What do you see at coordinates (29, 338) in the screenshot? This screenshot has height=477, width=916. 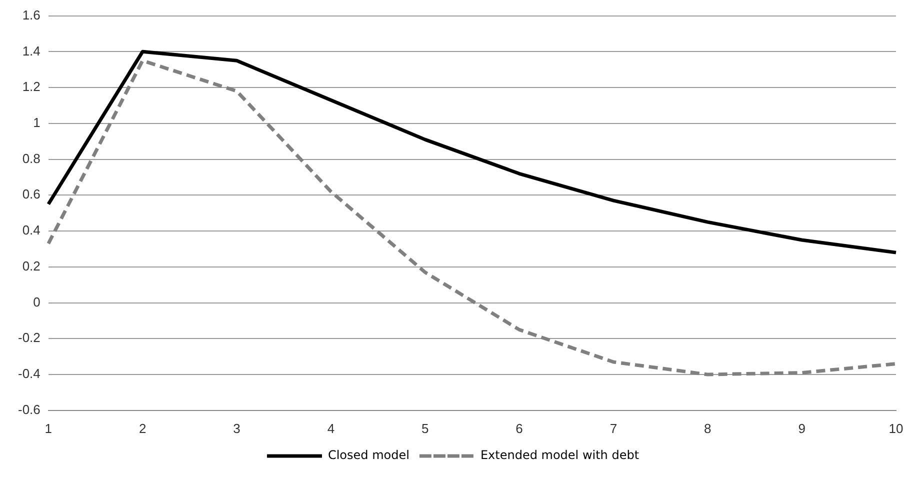 I see `y-tick-label: -0.2` at bounding box center [29, 338].